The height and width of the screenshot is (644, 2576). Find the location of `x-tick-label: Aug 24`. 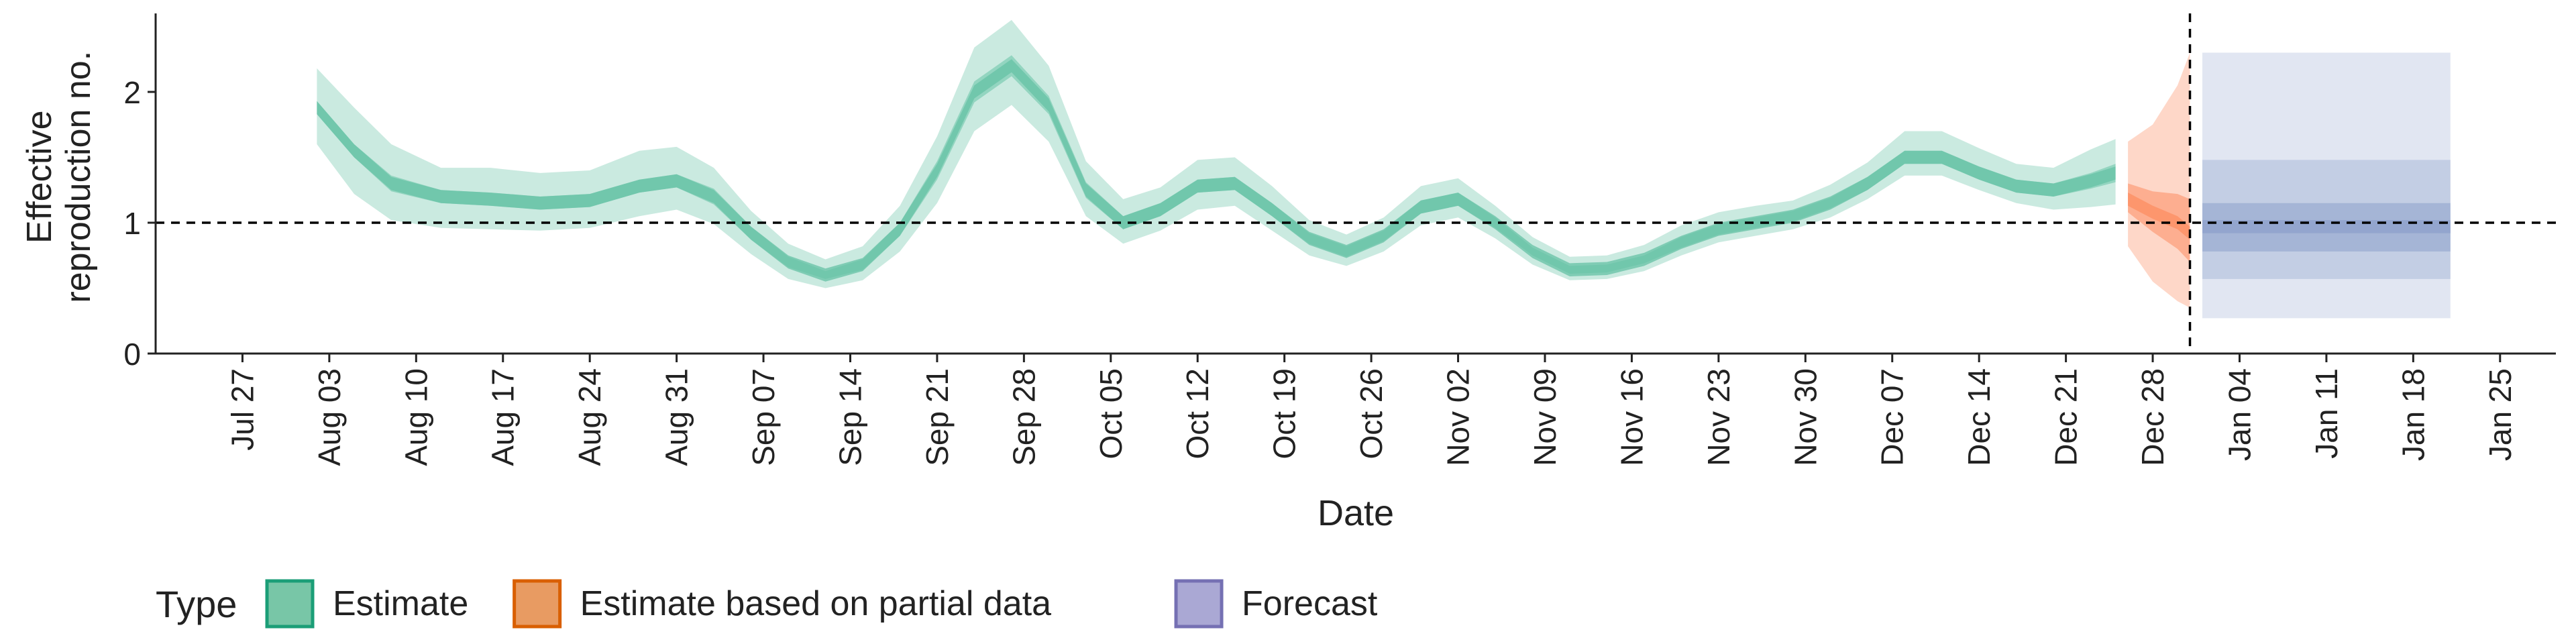

x-tick-label: Aug 24 is located at coordinates (589, 417).